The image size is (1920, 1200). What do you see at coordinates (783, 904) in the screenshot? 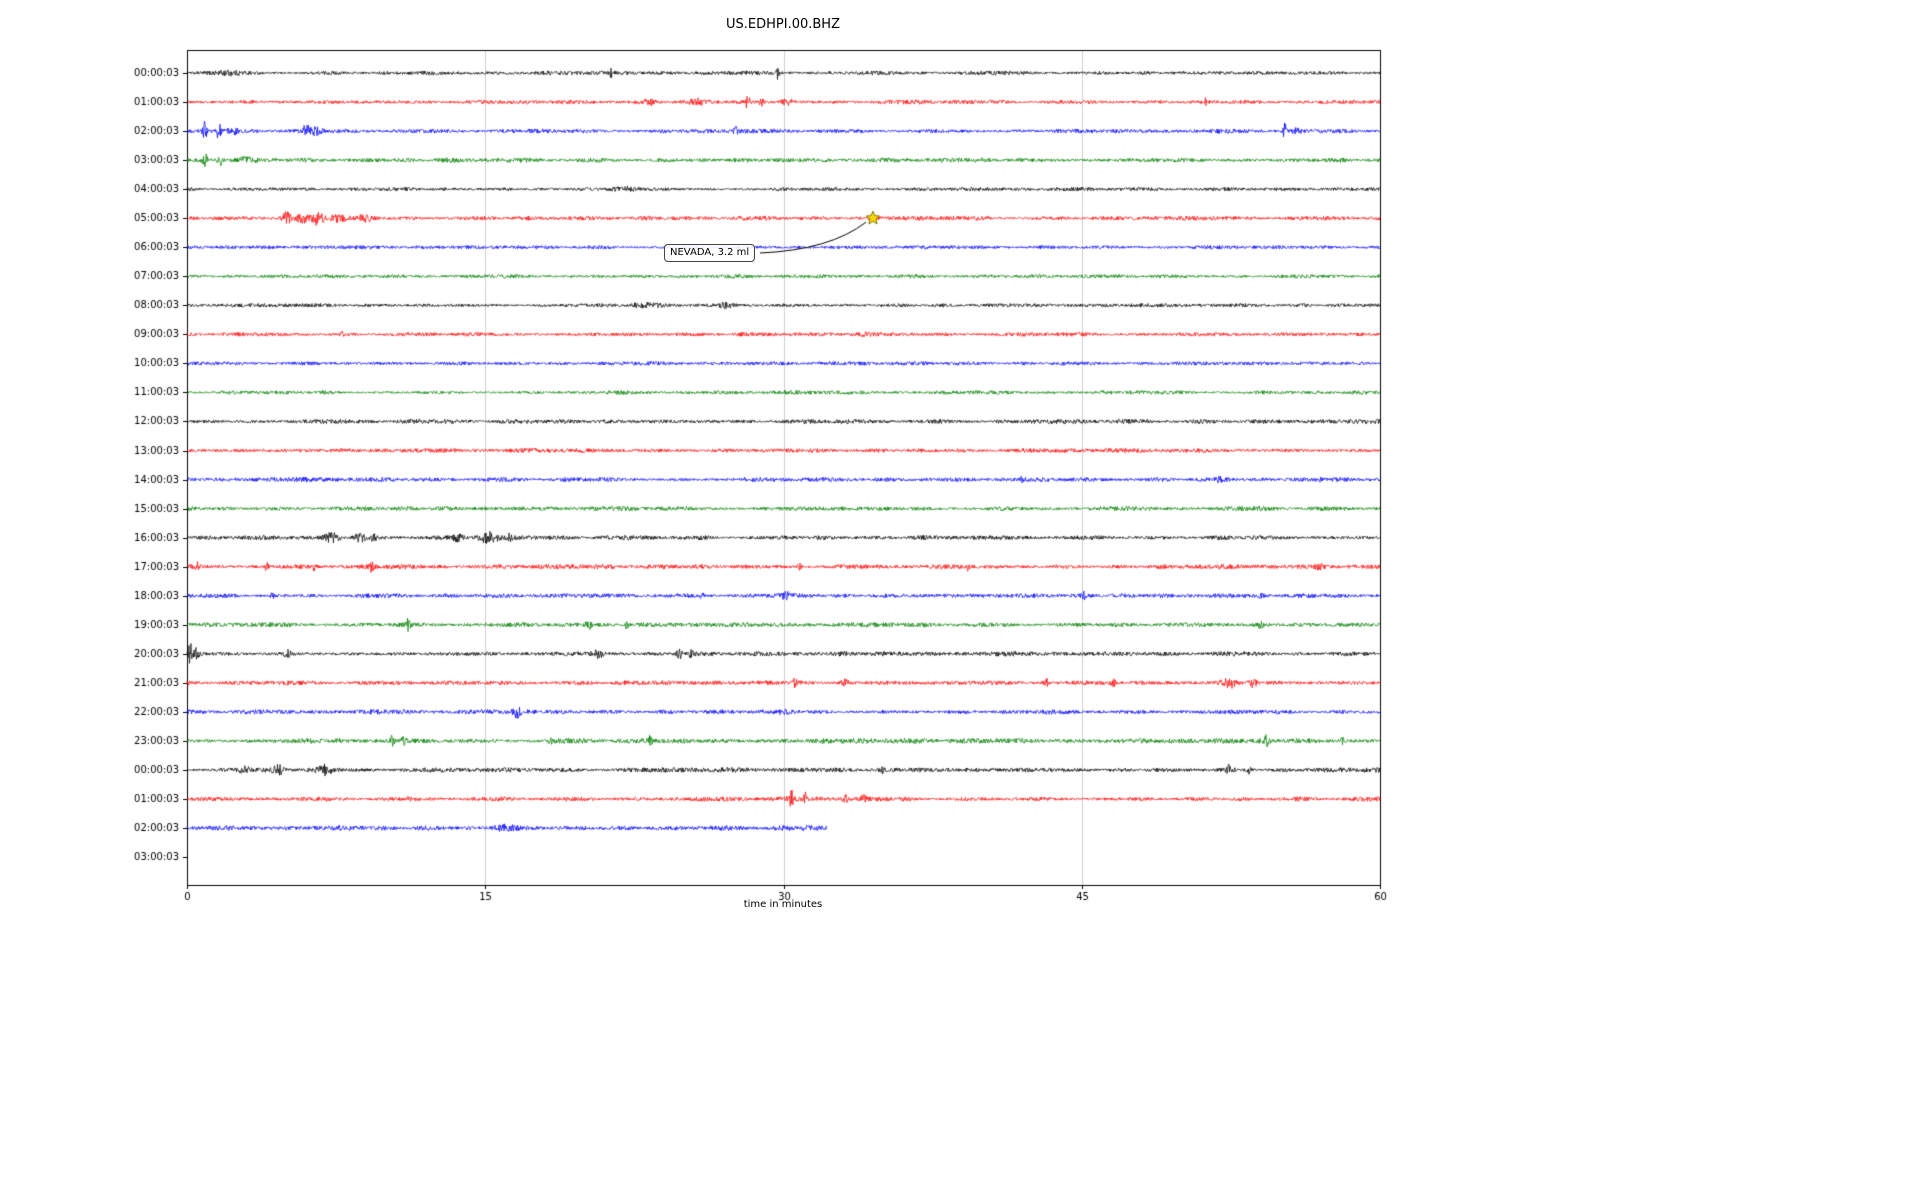
I see `x-axis-label: time in minutes` at bounding box center [783, 904].